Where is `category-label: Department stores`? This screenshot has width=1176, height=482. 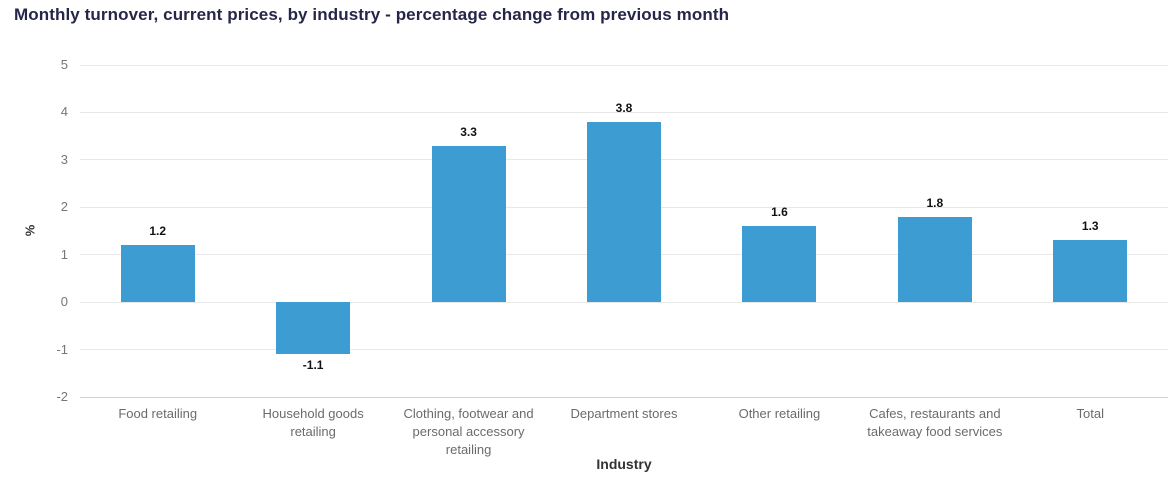 category-label: Department stores is located at coordinates (624, 413).